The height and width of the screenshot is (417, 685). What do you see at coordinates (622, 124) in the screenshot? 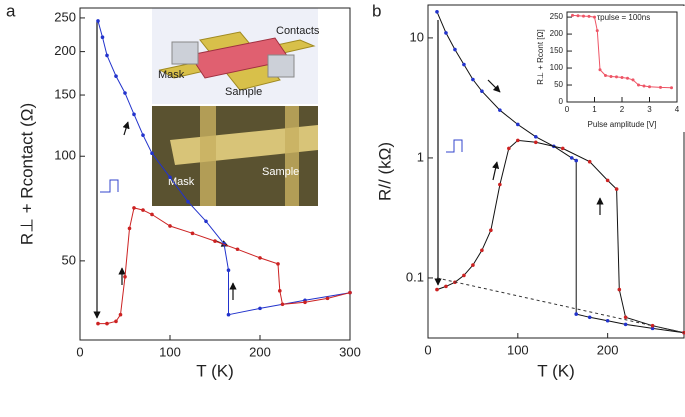
I see `x-axis-label: Pulse amplitude [V]` at bounding box center [622, 124].